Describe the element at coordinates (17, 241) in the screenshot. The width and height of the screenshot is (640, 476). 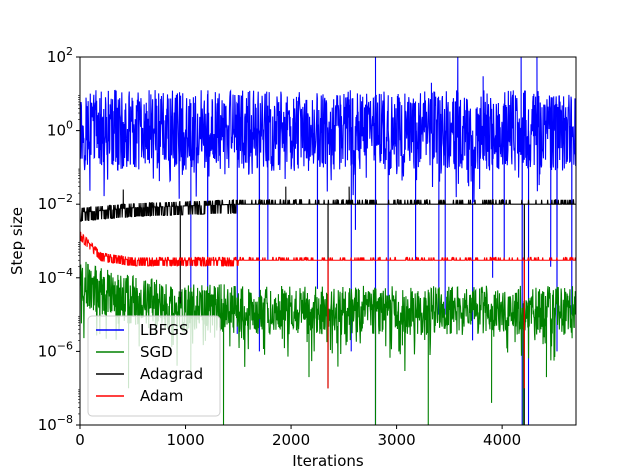
I see `y-axis-label: Step size` at that location.